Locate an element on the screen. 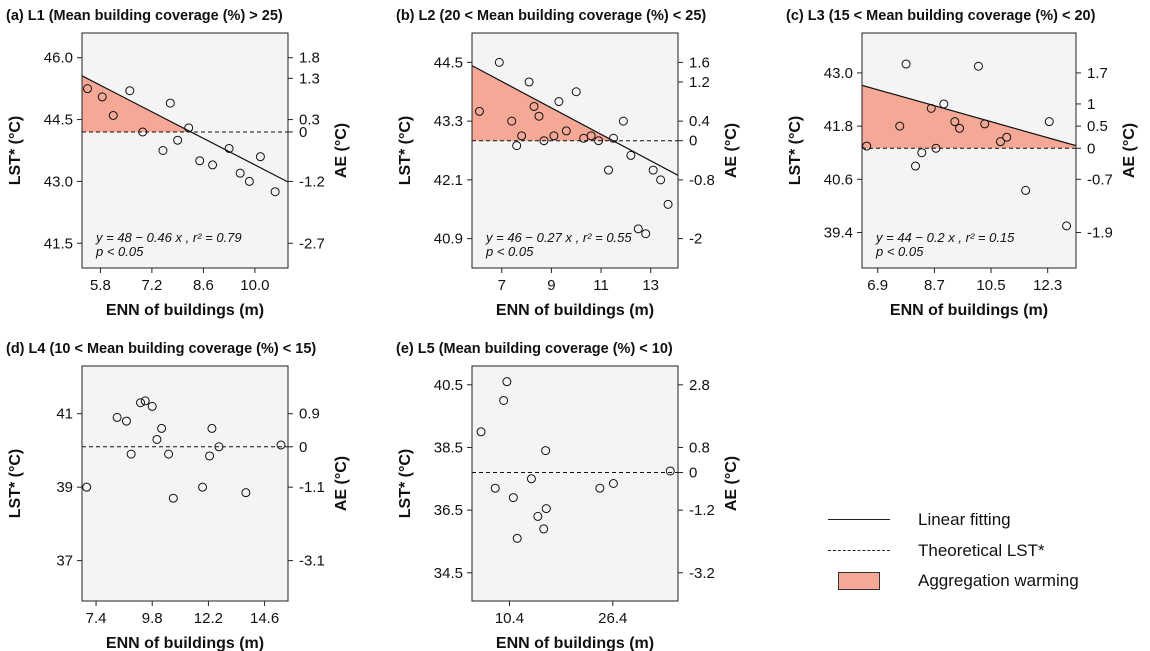 The image size is (1150, 651). y2-tick-label: 0.5 is located at coordinates (1097, 126).